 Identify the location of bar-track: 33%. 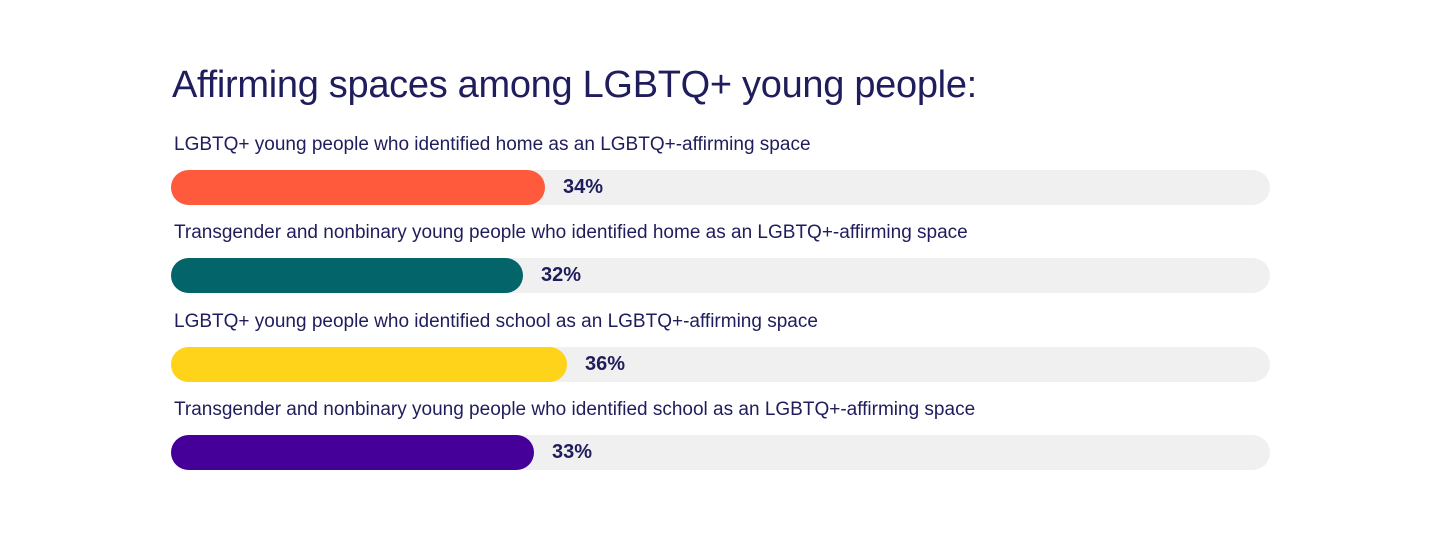
(720, 452).